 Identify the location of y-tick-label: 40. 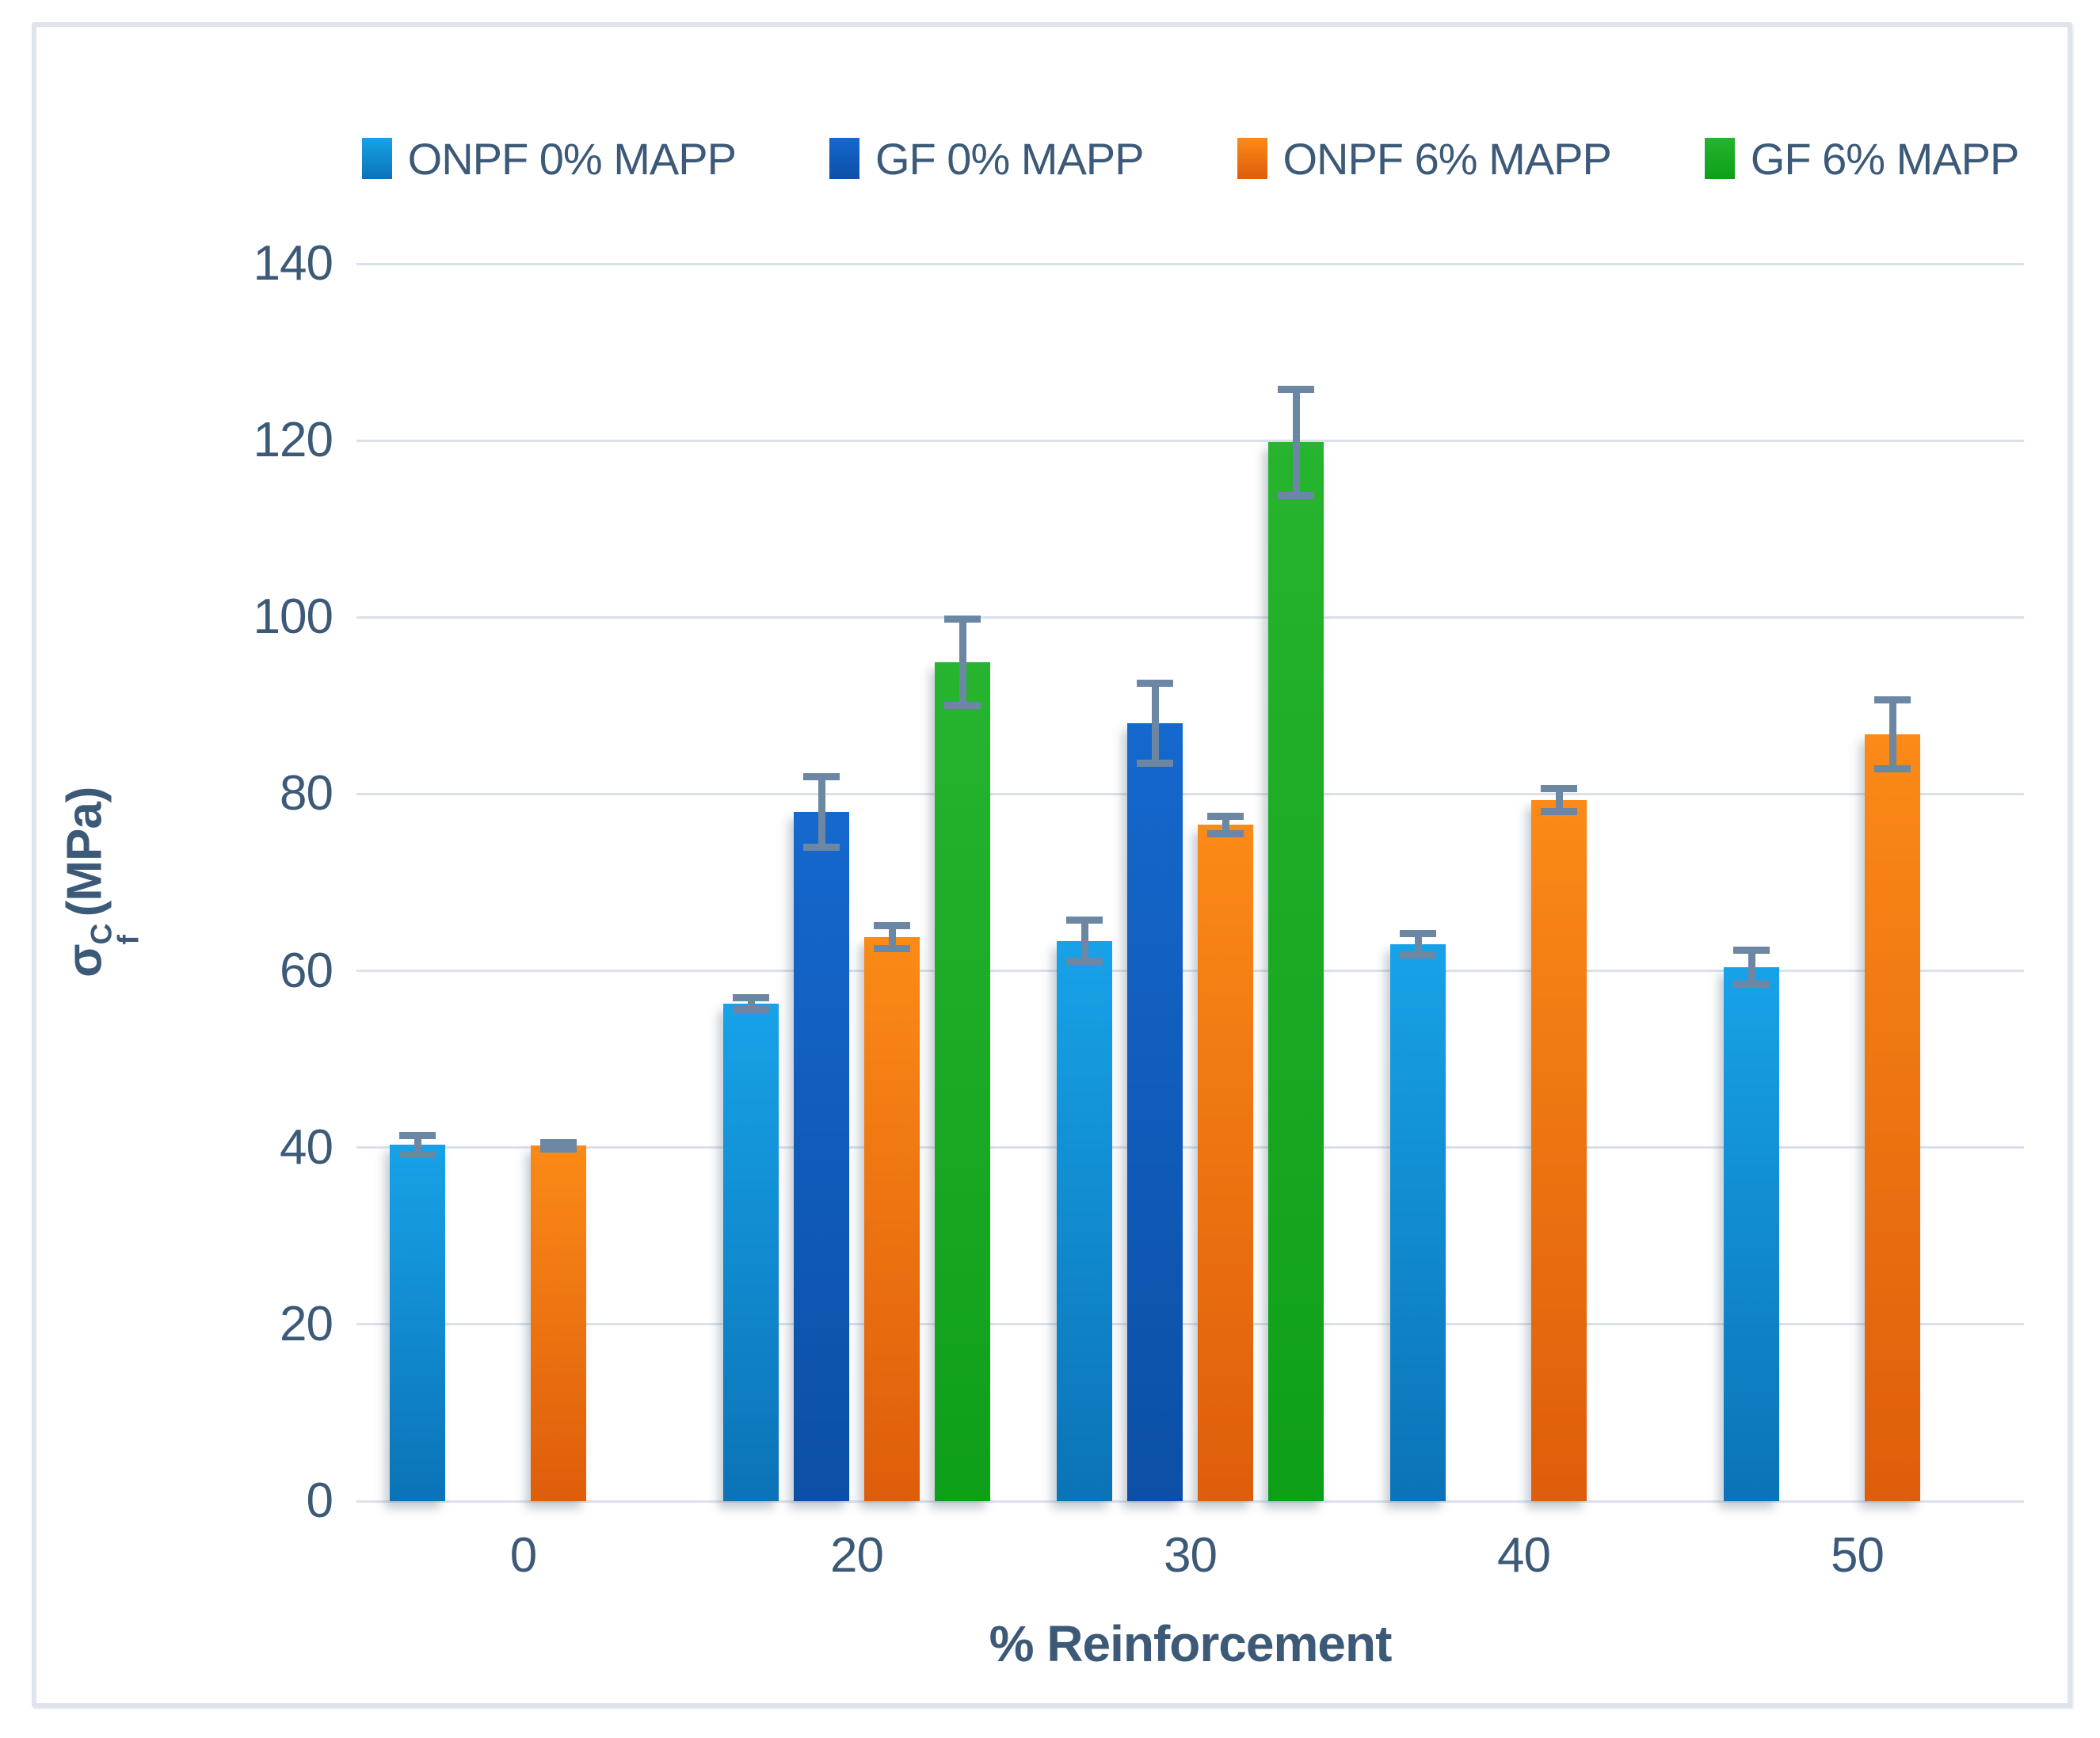
(306, 1147).